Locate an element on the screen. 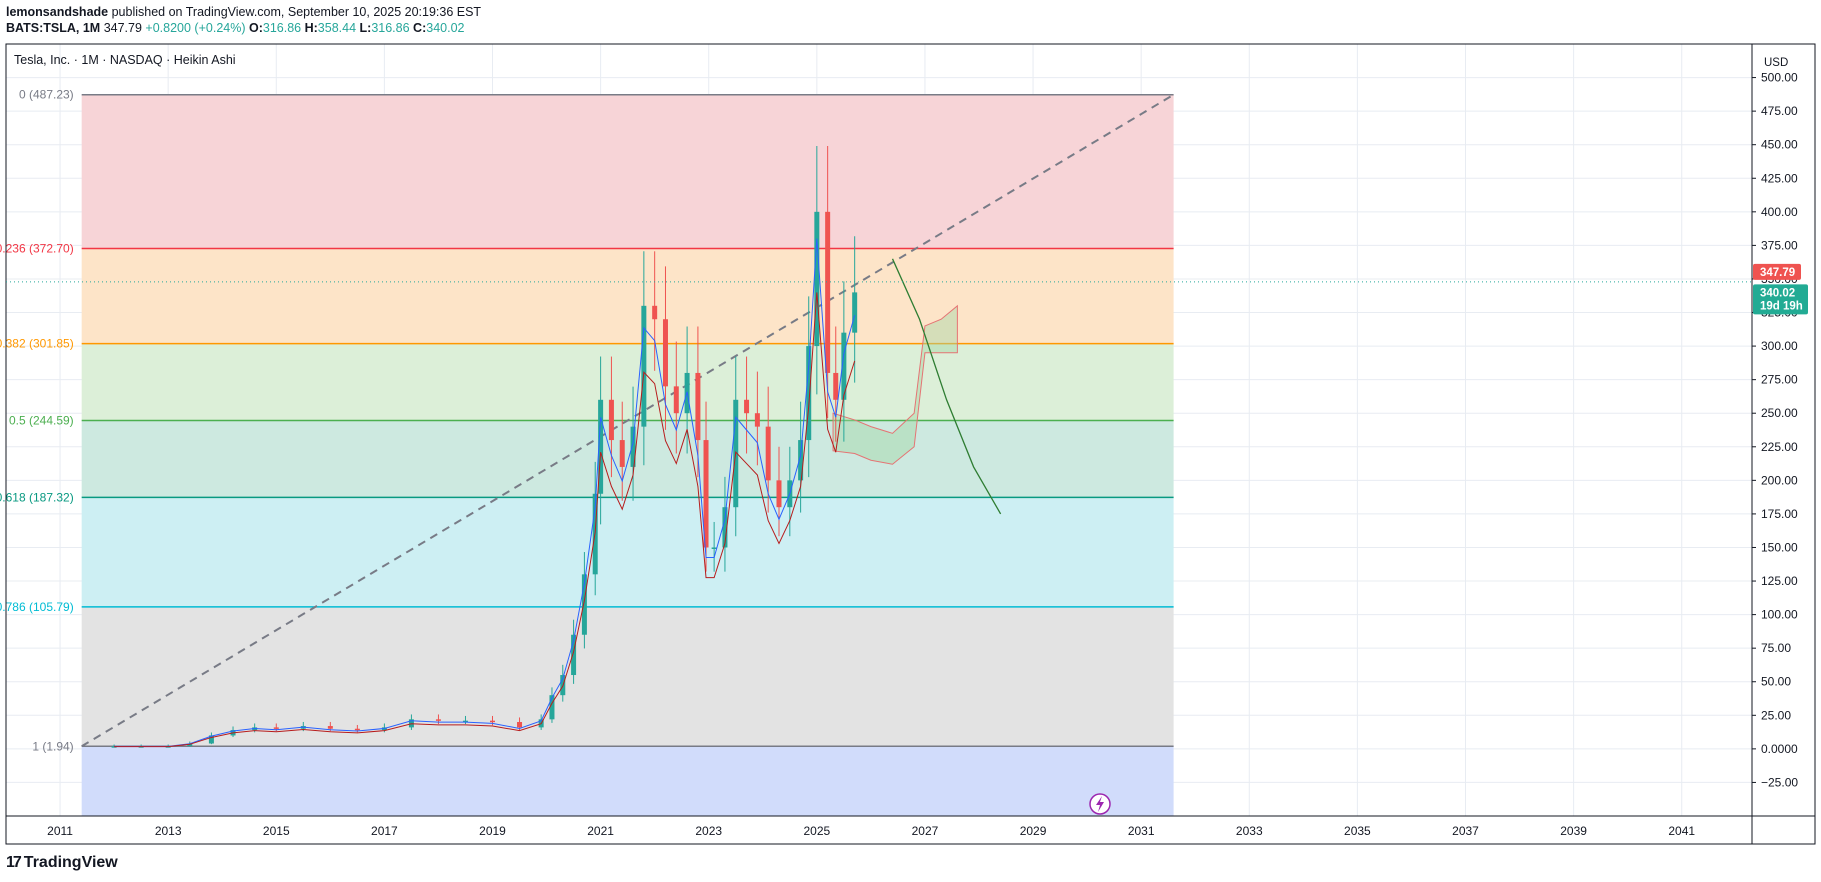  x-tick-label: 2025 is located at coordinates (816, 831).